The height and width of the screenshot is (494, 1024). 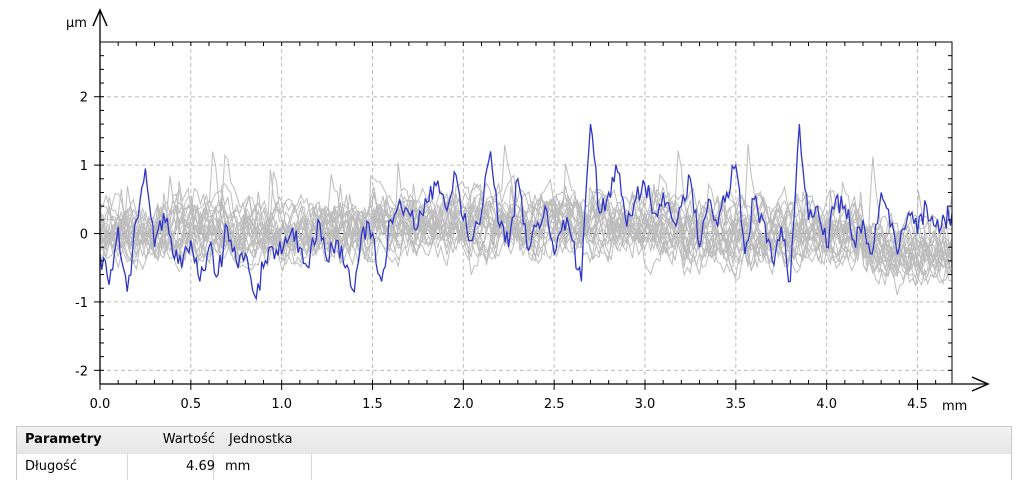 I want to click on table-header: Parametry Wartość Jednostka, so click(x=514, y=441).